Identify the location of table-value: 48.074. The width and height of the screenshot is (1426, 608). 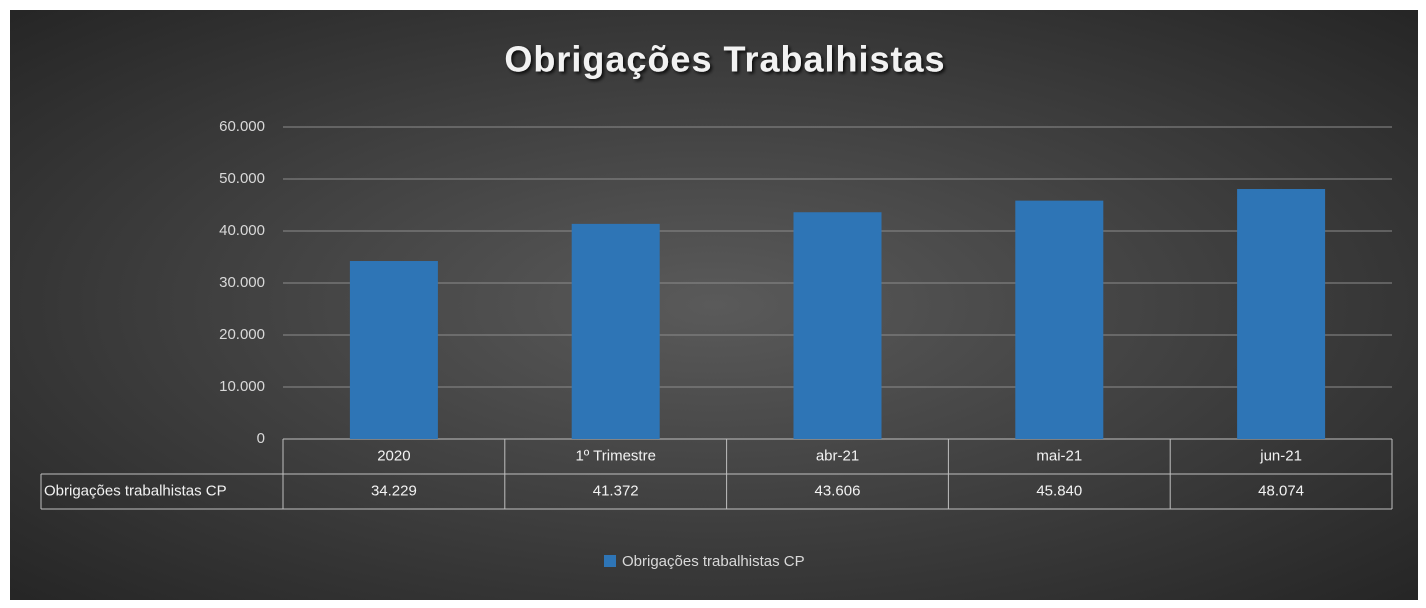
(1281, 490).